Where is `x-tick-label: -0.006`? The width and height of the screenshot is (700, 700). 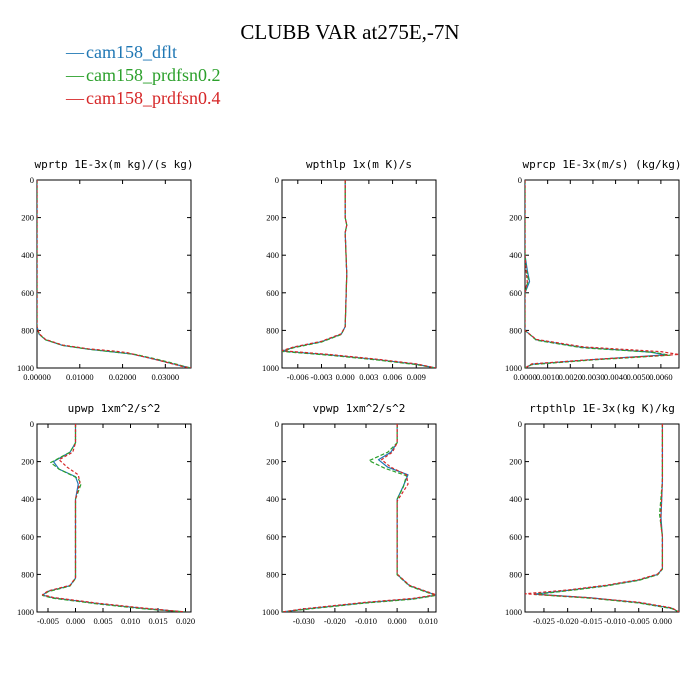
x-tick-label: -0.006 is located at coordinates (298, 377).